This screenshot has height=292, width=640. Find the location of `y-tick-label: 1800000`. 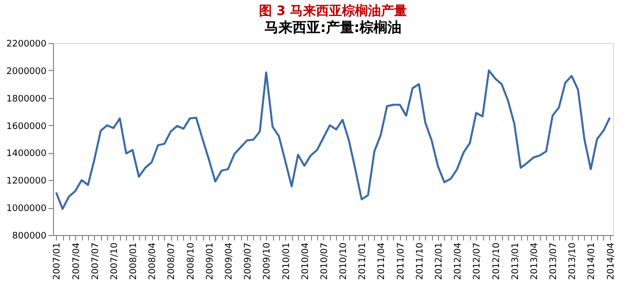

y-tick-label: 1800000 is located at coordinates (26, 99).